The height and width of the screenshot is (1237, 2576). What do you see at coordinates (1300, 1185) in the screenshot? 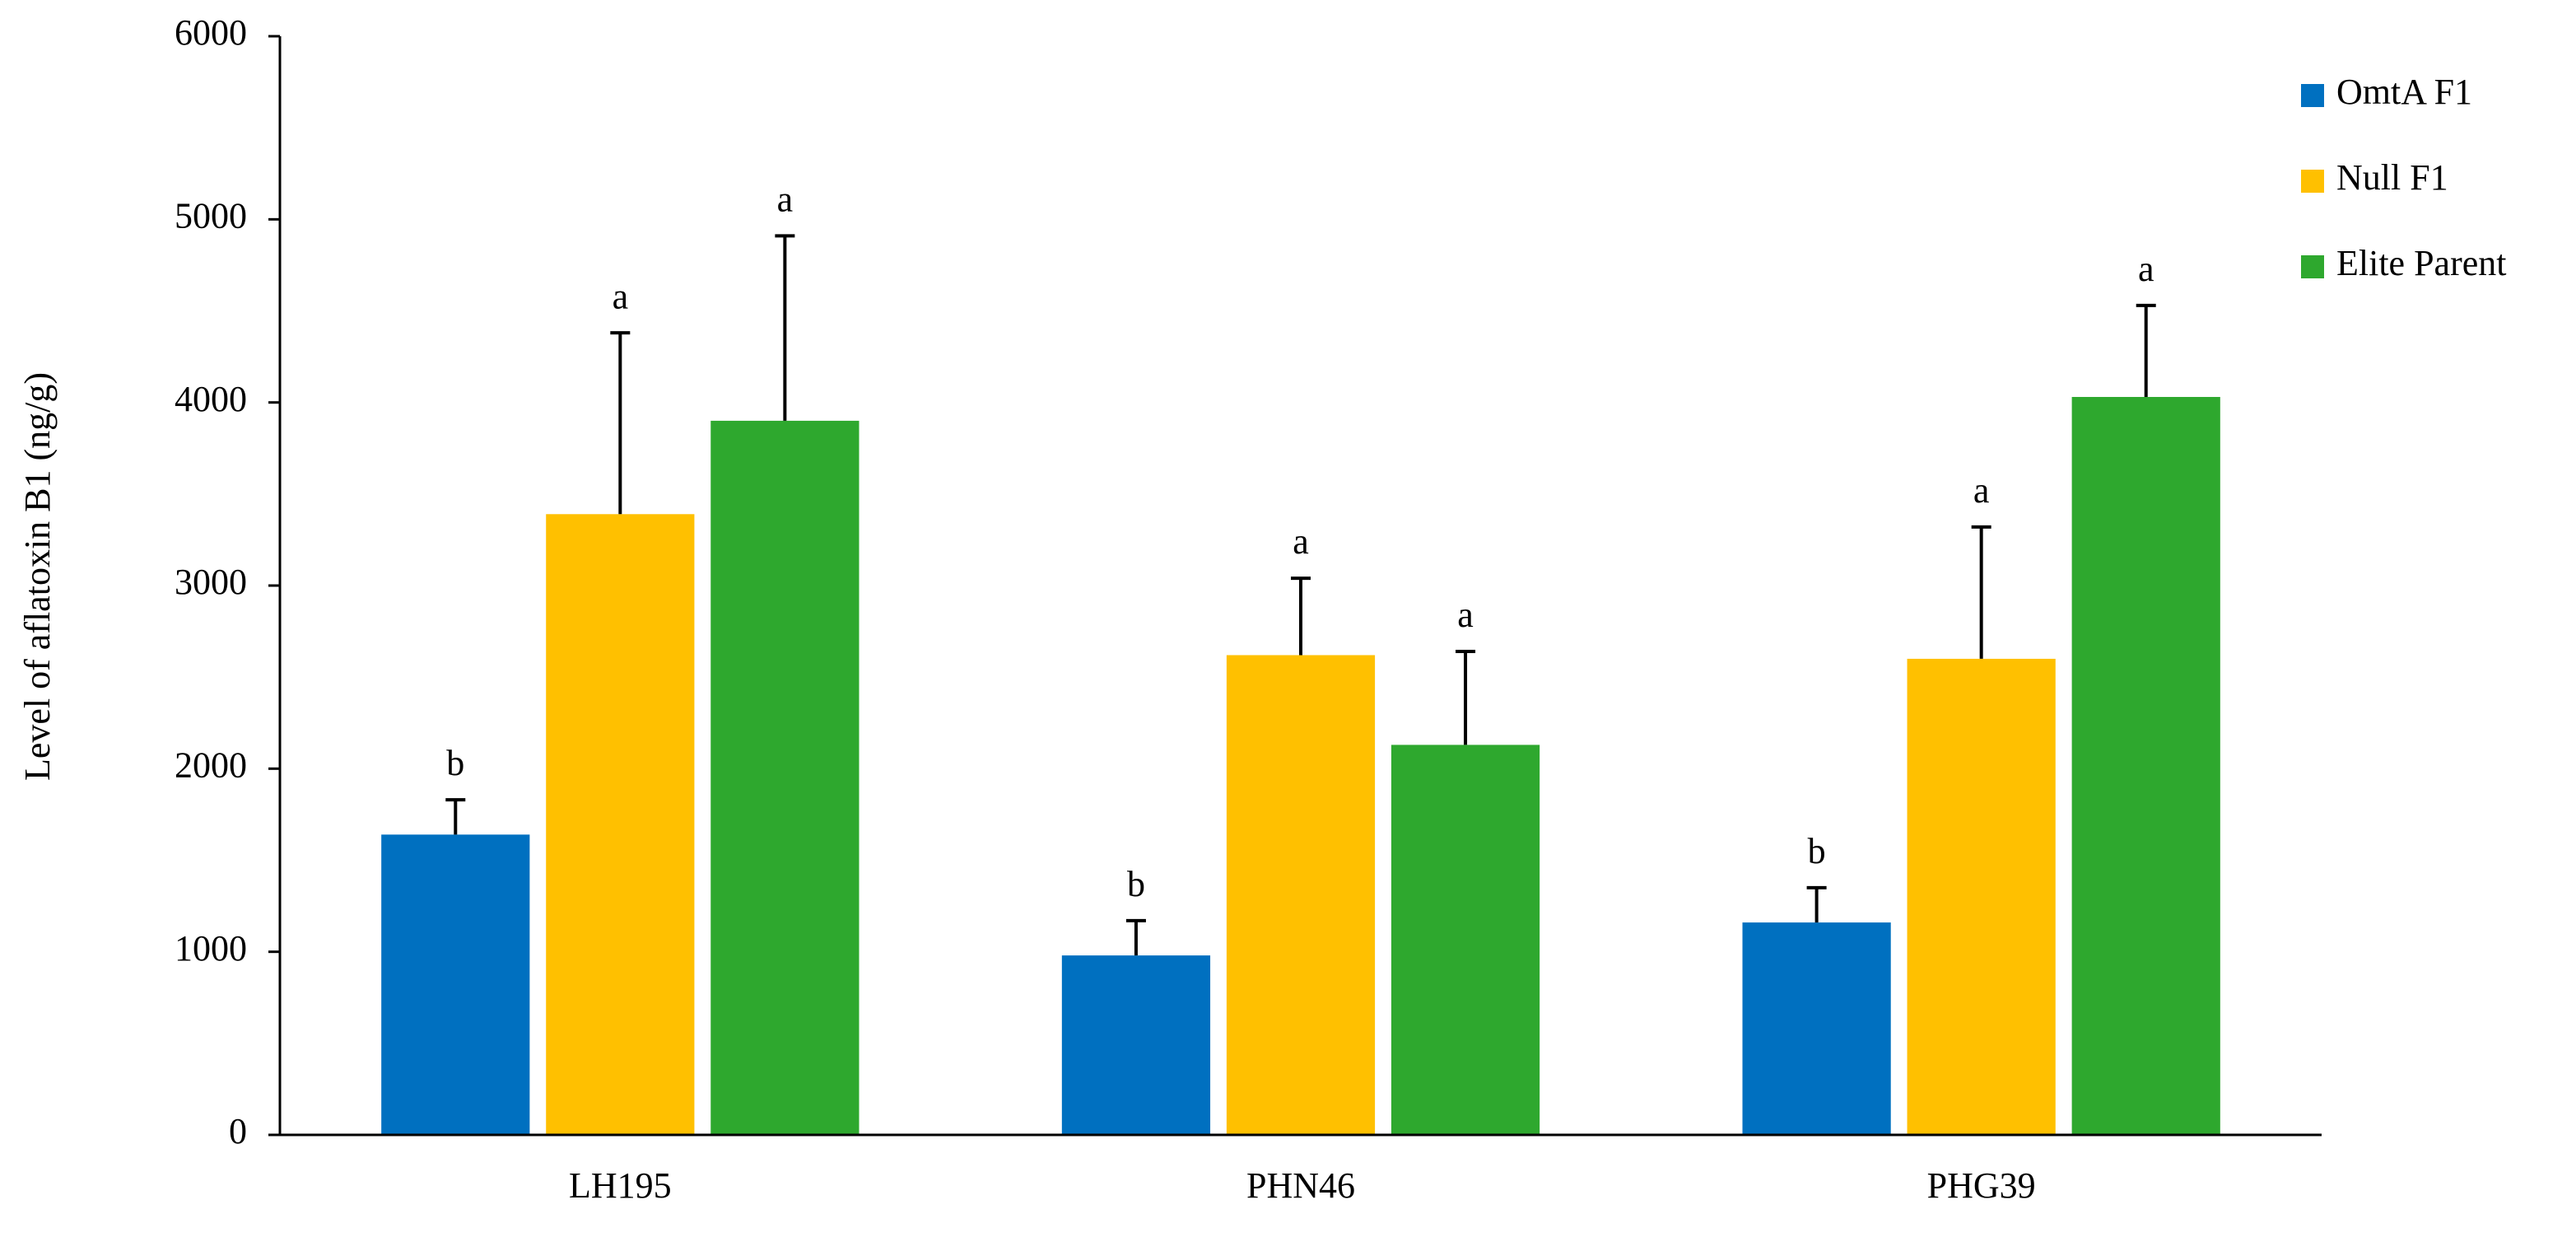
I see `x-tick-label: PHN46` at bounding box center [1300, 1185].